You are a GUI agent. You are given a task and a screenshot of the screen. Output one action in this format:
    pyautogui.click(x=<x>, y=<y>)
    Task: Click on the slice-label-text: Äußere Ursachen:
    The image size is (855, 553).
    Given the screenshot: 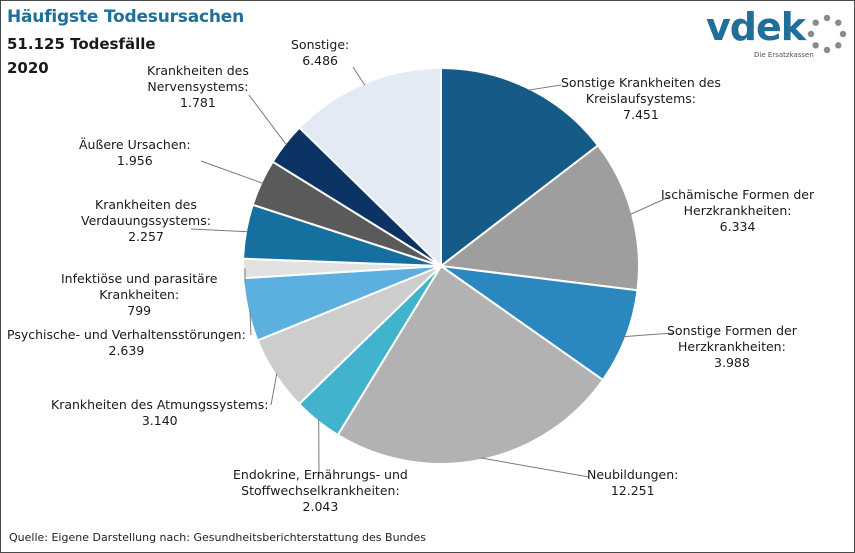 What is the action you would take?
    pyautogui.click(x=135, y=144)
    